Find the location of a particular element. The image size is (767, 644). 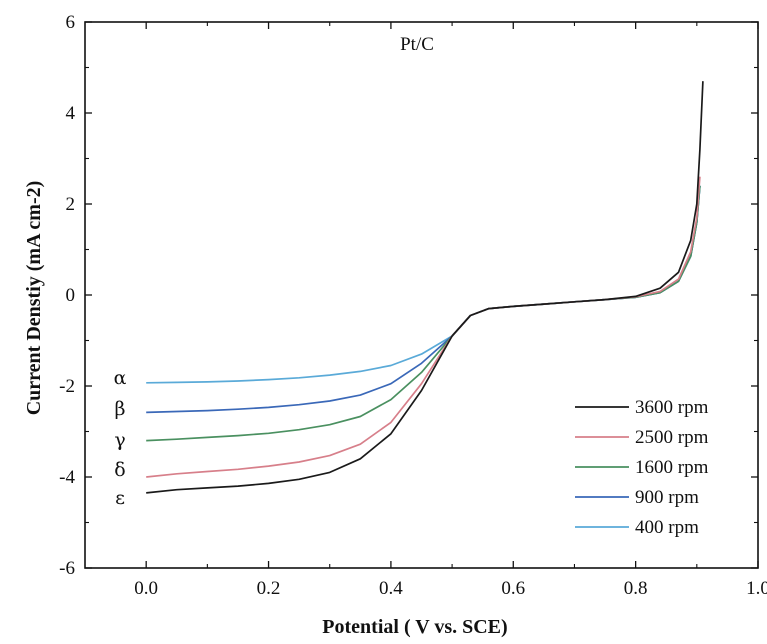

y-tick-label: 0 is located at coordinates (71, 295).